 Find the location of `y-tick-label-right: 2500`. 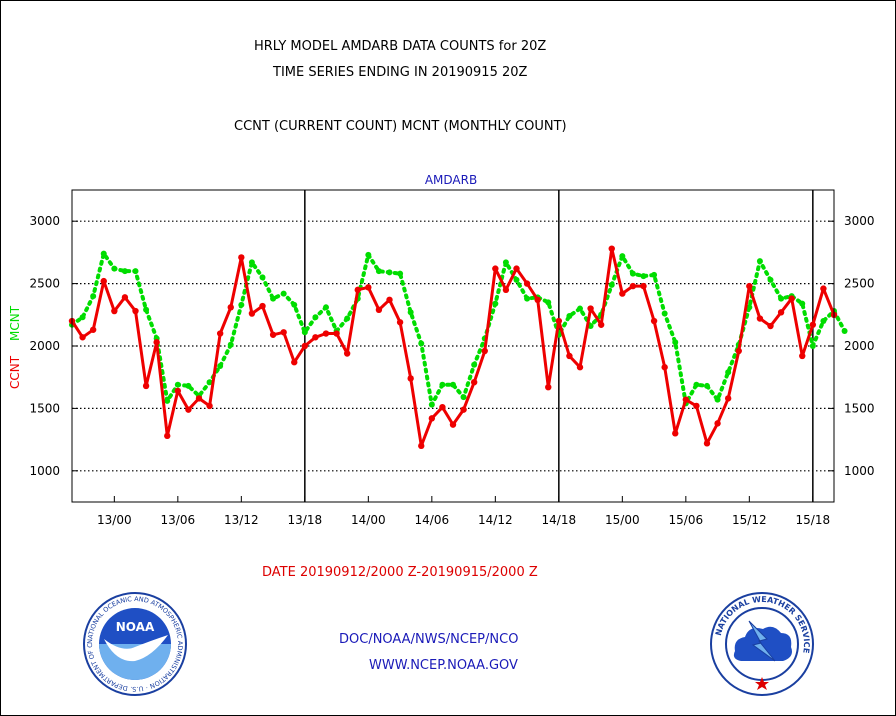

y-tick-label-right: 2500 is located at coordinates (859, 284).